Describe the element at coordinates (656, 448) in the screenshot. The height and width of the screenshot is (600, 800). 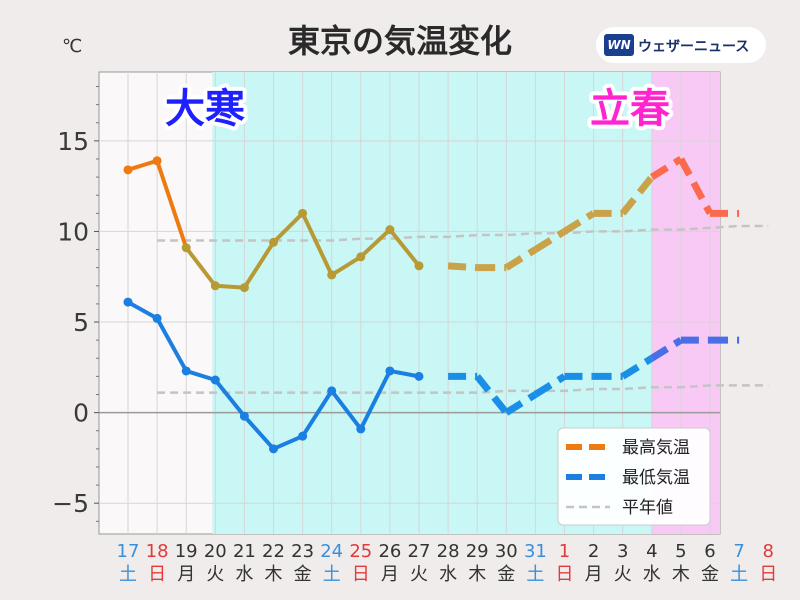
I see `legend-label: 最高気温` at that location.